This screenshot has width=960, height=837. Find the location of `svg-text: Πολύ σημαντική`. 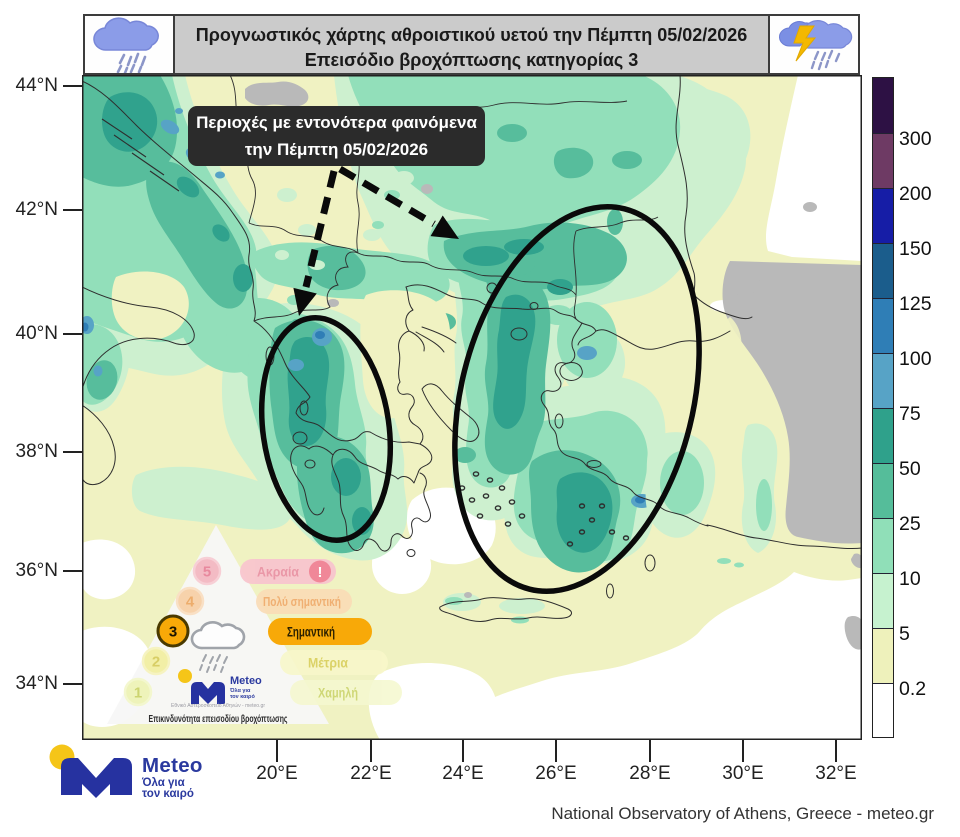

svg-text: Πολύ σημαντική is located at coordinates (302, 602).